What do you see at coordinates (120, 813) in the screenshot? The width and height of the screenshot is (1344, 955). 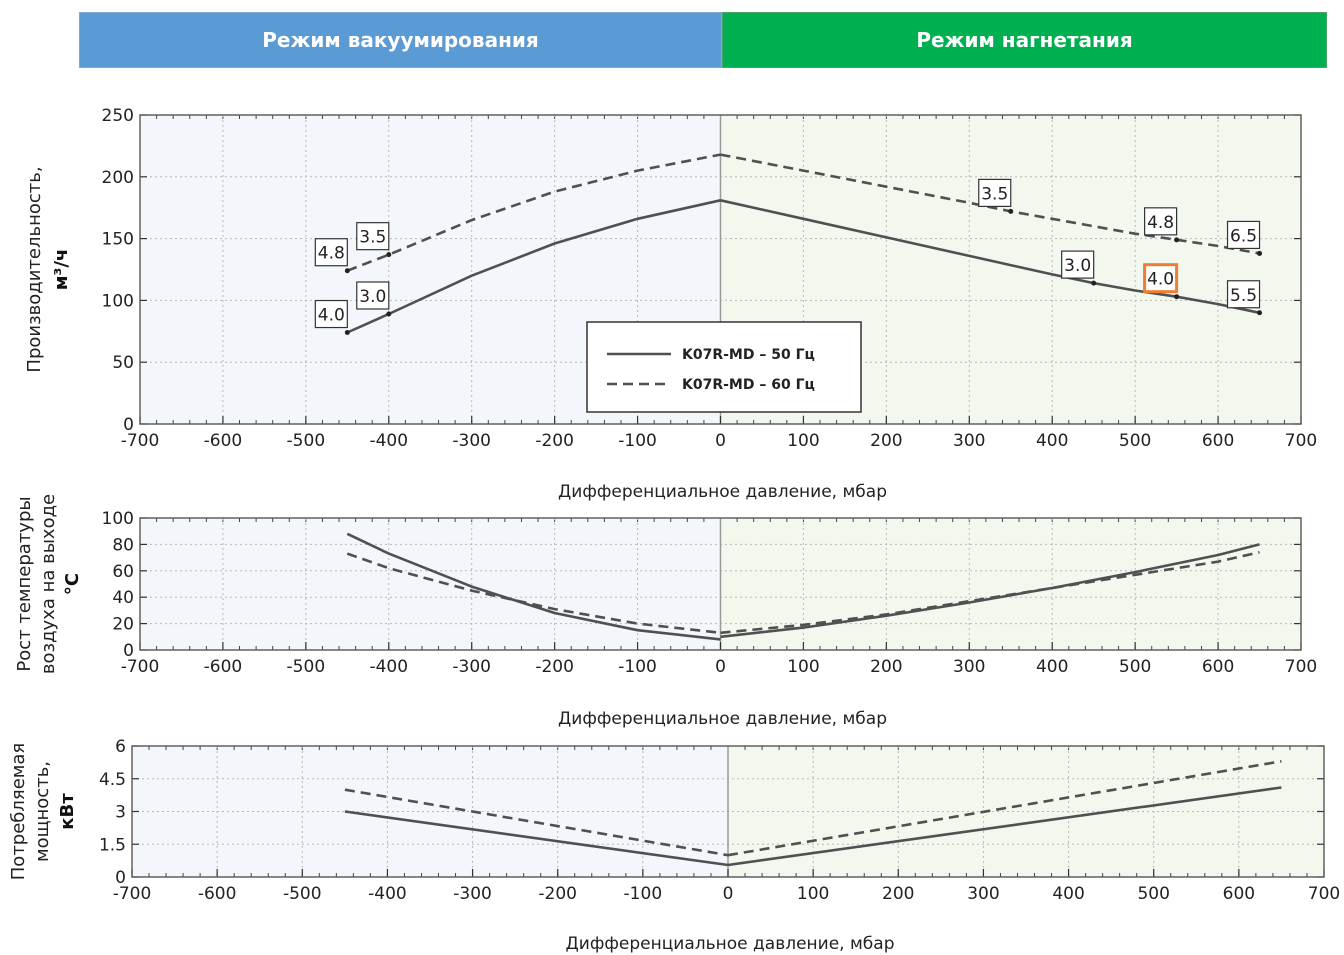 I see `y-tick-label: 3` at bounding box center [120, 813].